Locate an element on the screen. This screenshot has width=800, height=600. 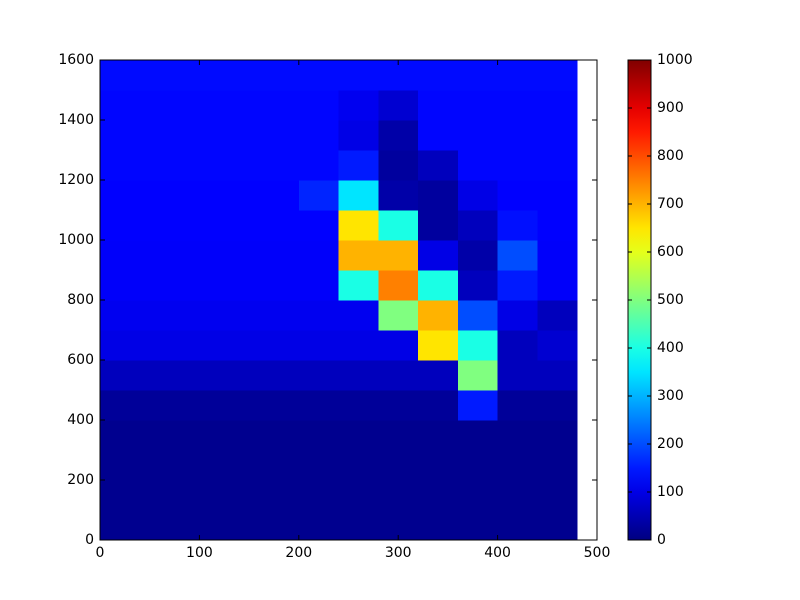
x-tick-label: 0 is located at coordinates (100, 553).